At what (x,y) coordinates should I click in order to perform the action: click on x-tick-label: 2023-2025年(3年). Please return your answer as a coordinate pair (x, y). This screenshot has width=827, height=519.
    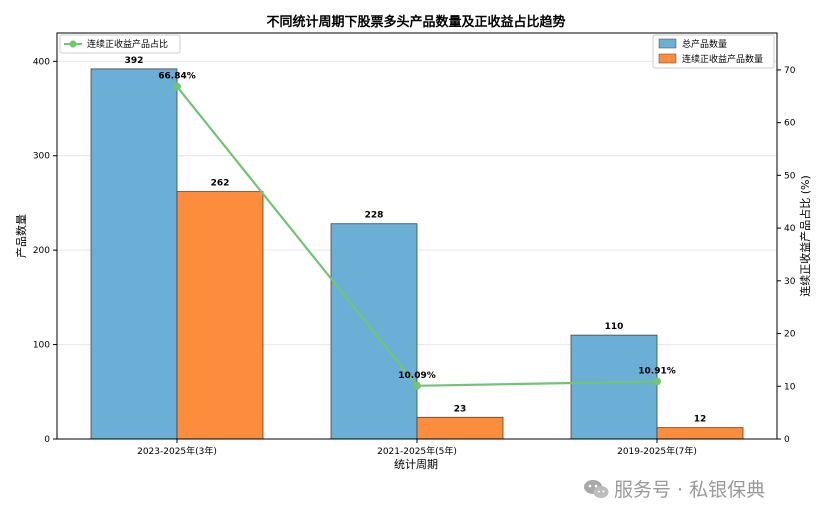
    Looking at the image, I should click on (177, 451).